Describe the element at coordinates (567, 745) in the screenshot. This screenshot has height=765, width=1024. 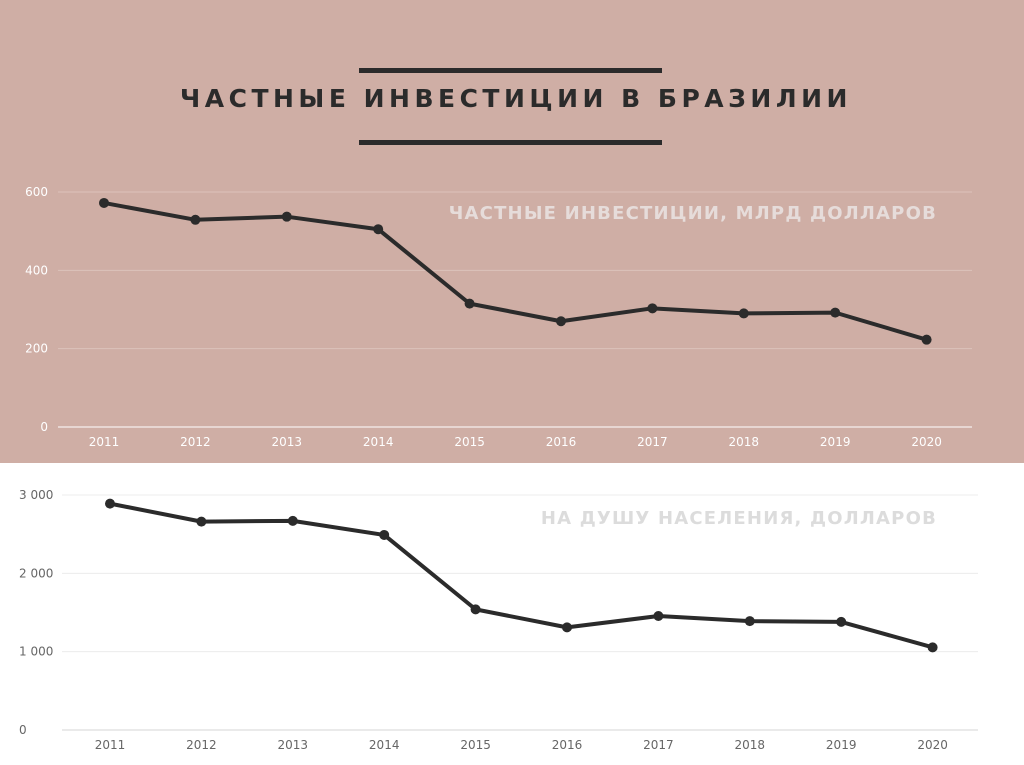
I see `per-capita-x-tick-label: 2016` at that location.